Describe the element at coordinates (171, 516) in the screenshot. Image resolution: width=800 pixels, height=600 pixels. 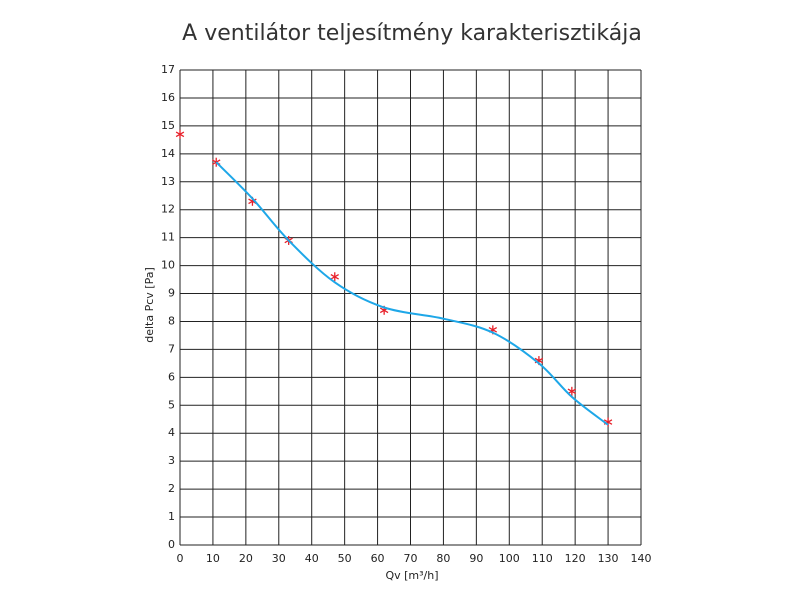
I see `y-tick-label: 1` at that location.